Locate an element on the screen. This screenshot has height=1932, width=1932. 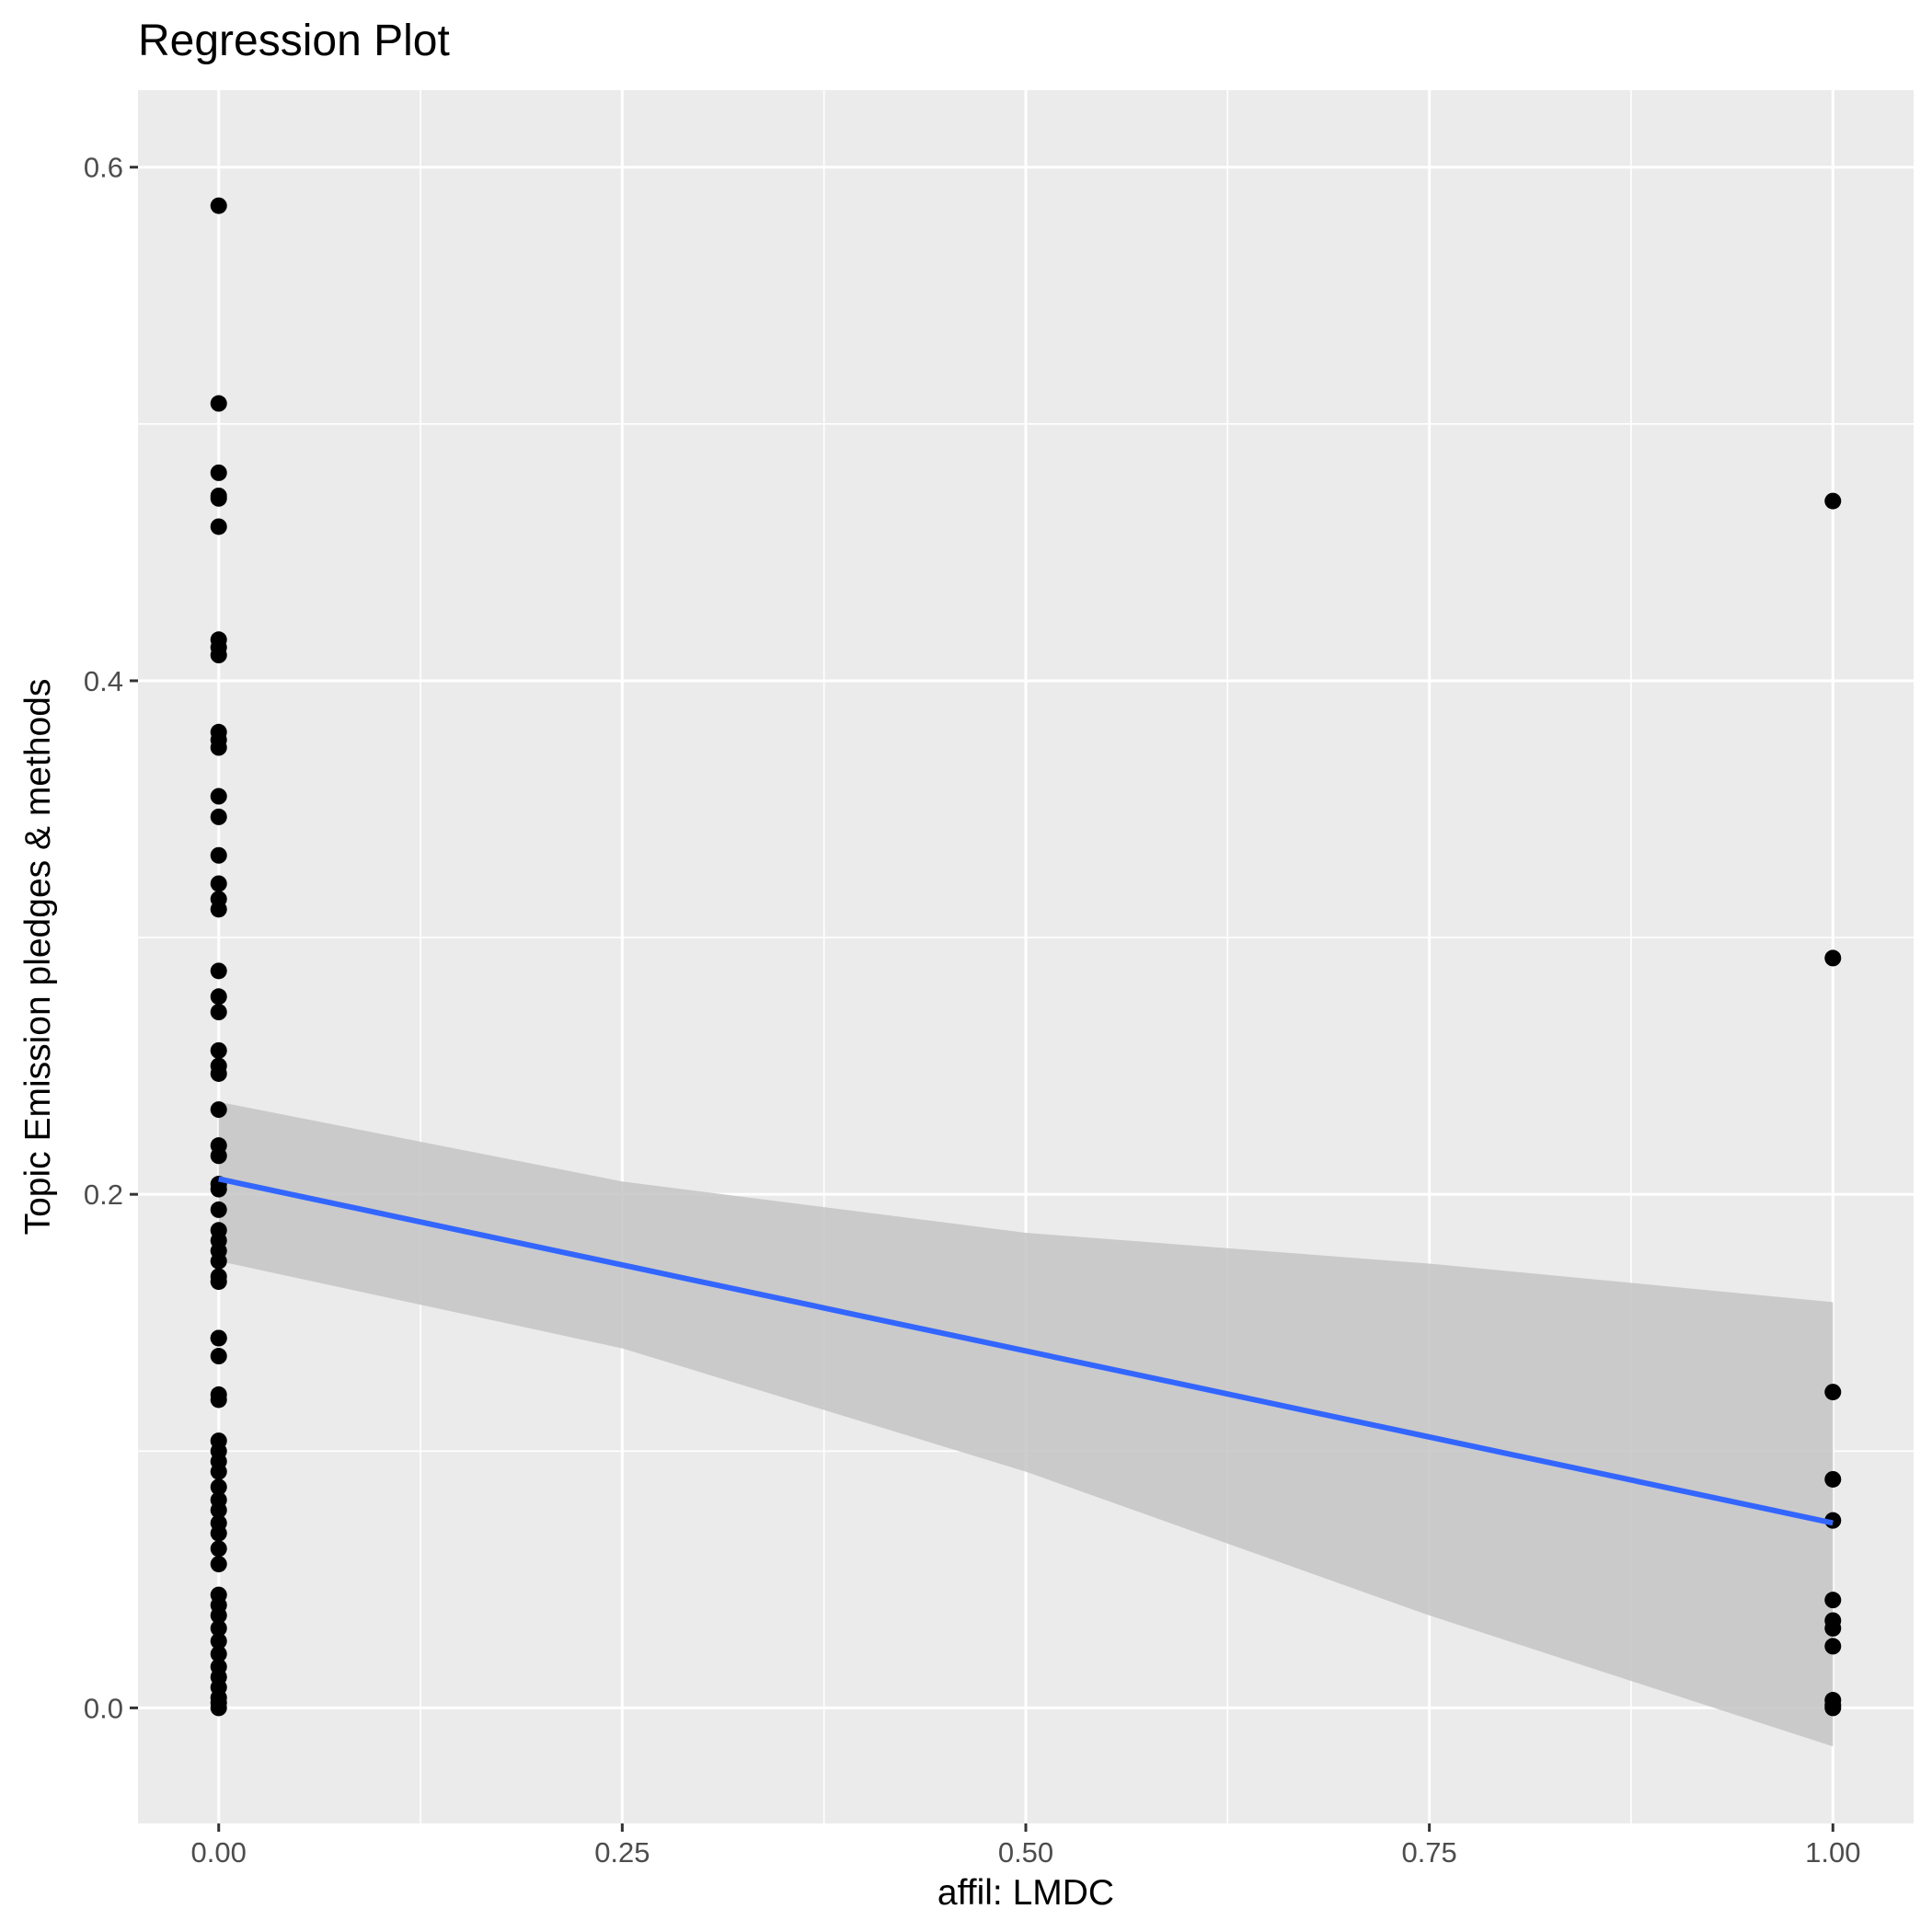
points-at-x0 is located at coordinates (218, 957).